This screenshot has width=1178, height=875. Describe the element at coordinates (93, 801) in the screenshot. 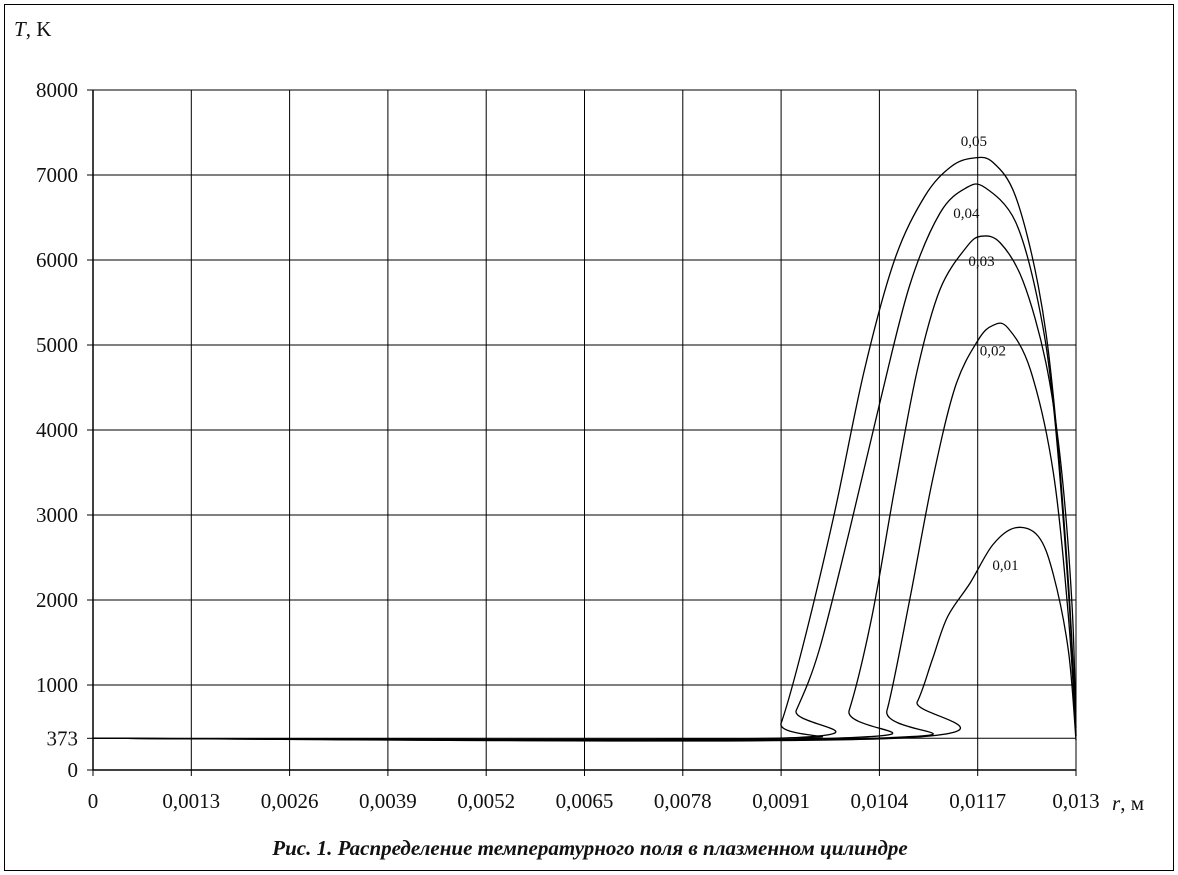

I see `x-tick-label: 0` at that location.